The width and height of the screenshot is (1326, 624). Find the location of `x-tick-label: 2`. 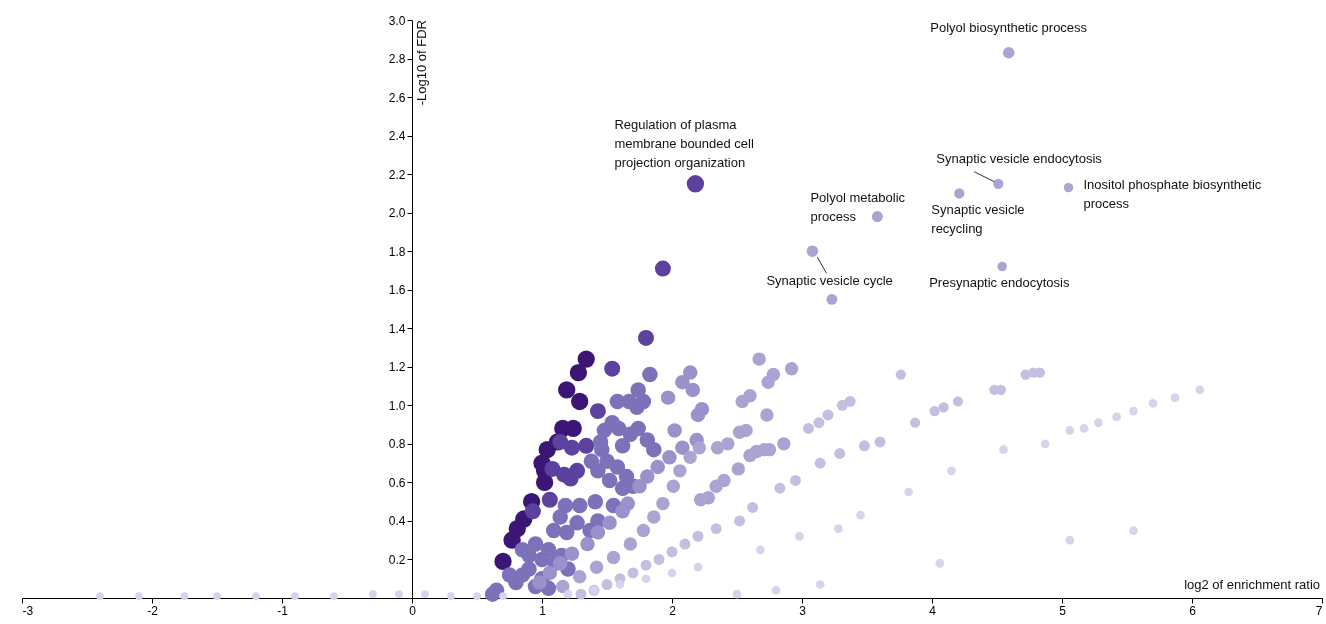

x-tick-label: 2 is located at coordinates (673, 610).